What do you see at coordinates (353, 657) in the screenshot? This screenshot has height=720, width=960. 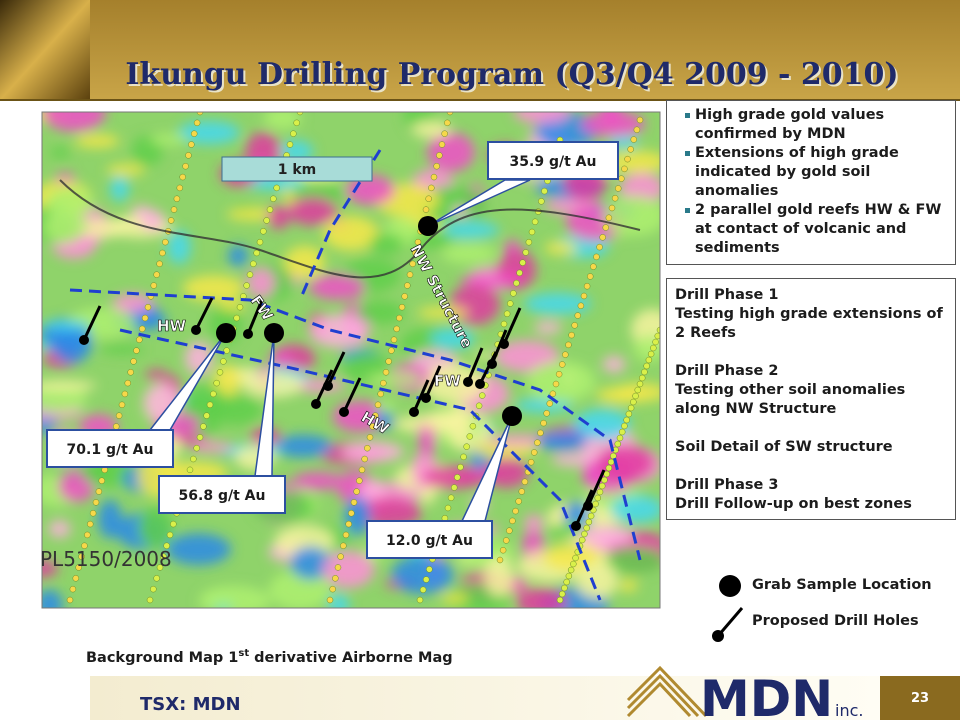 I see `caption-rest: derivative Airborne Mag` at bounding box center [353, 657].